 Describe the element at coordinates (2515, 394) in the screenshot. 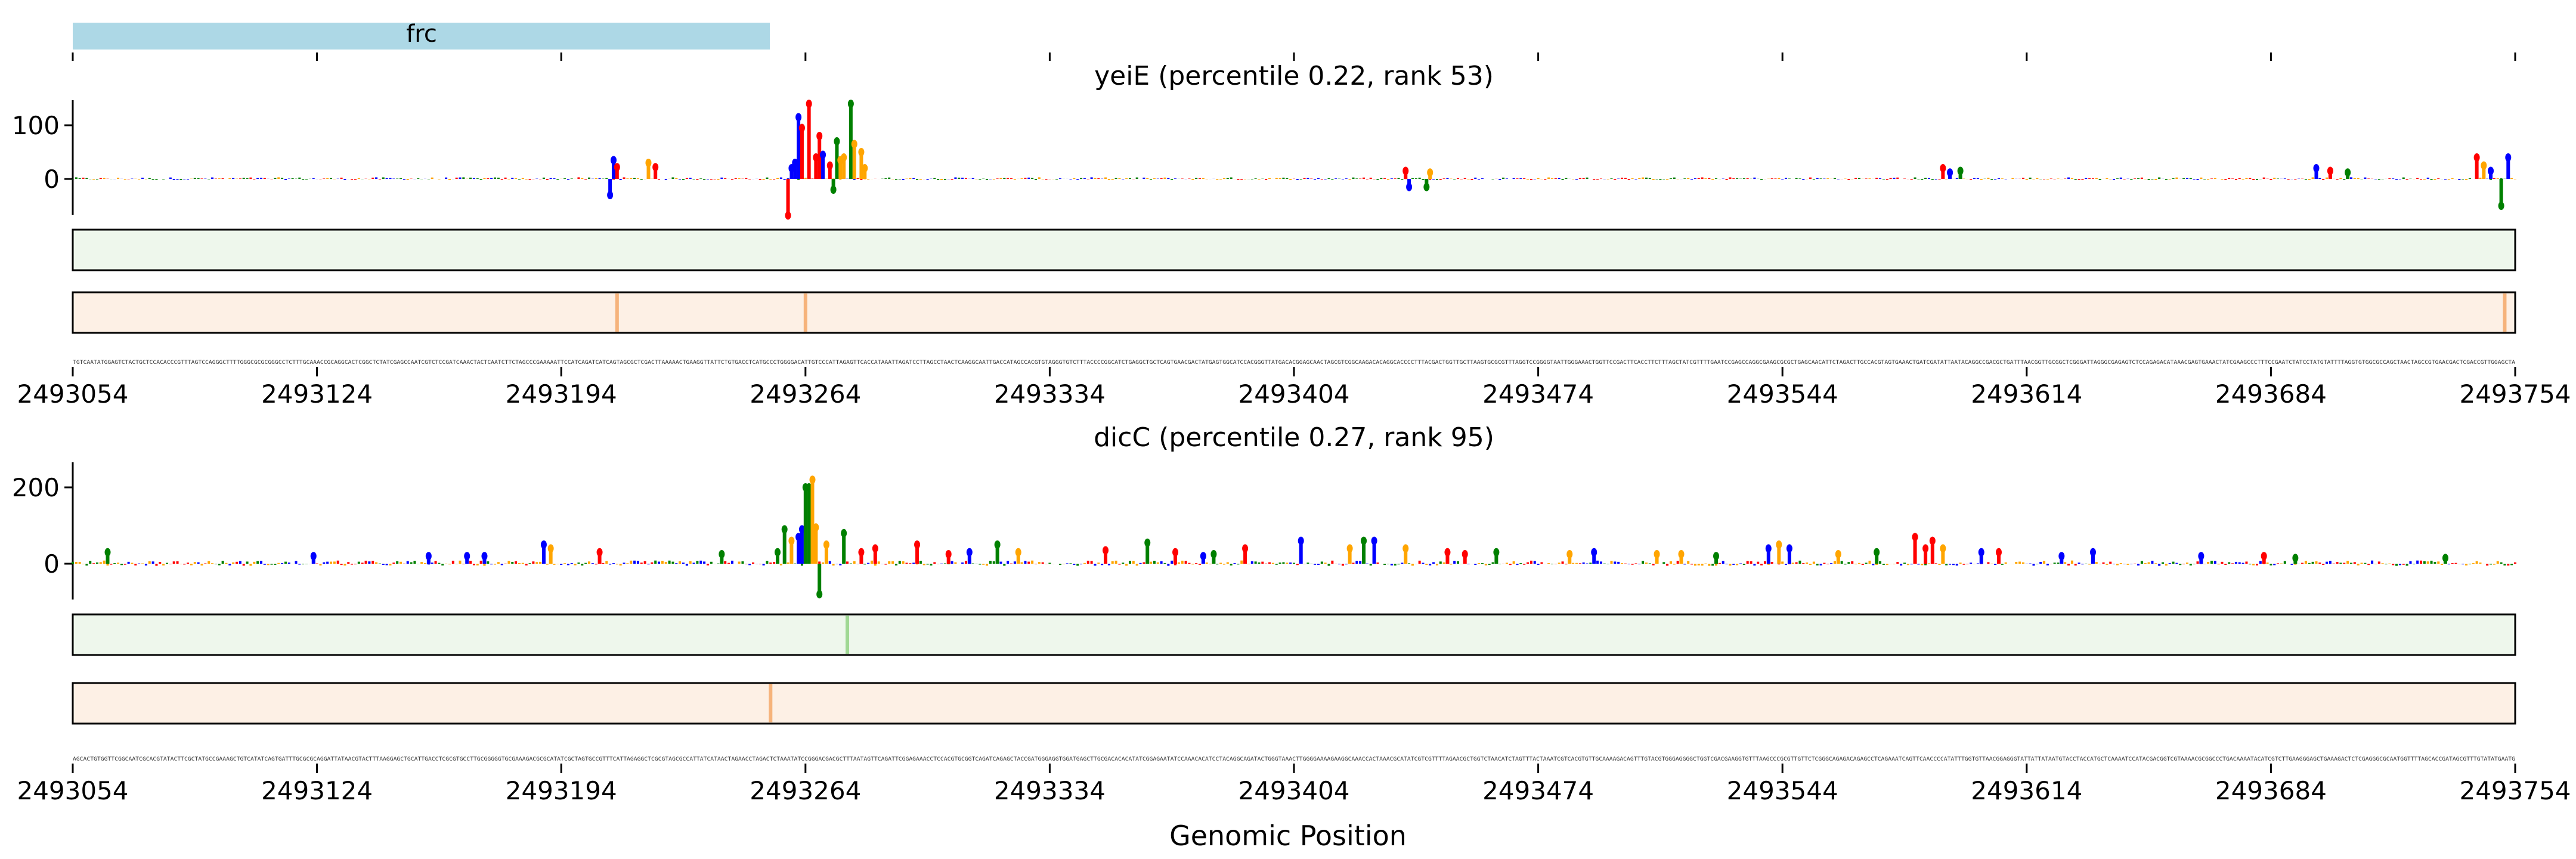

I see `x-tick-label: 2493754` at that location.